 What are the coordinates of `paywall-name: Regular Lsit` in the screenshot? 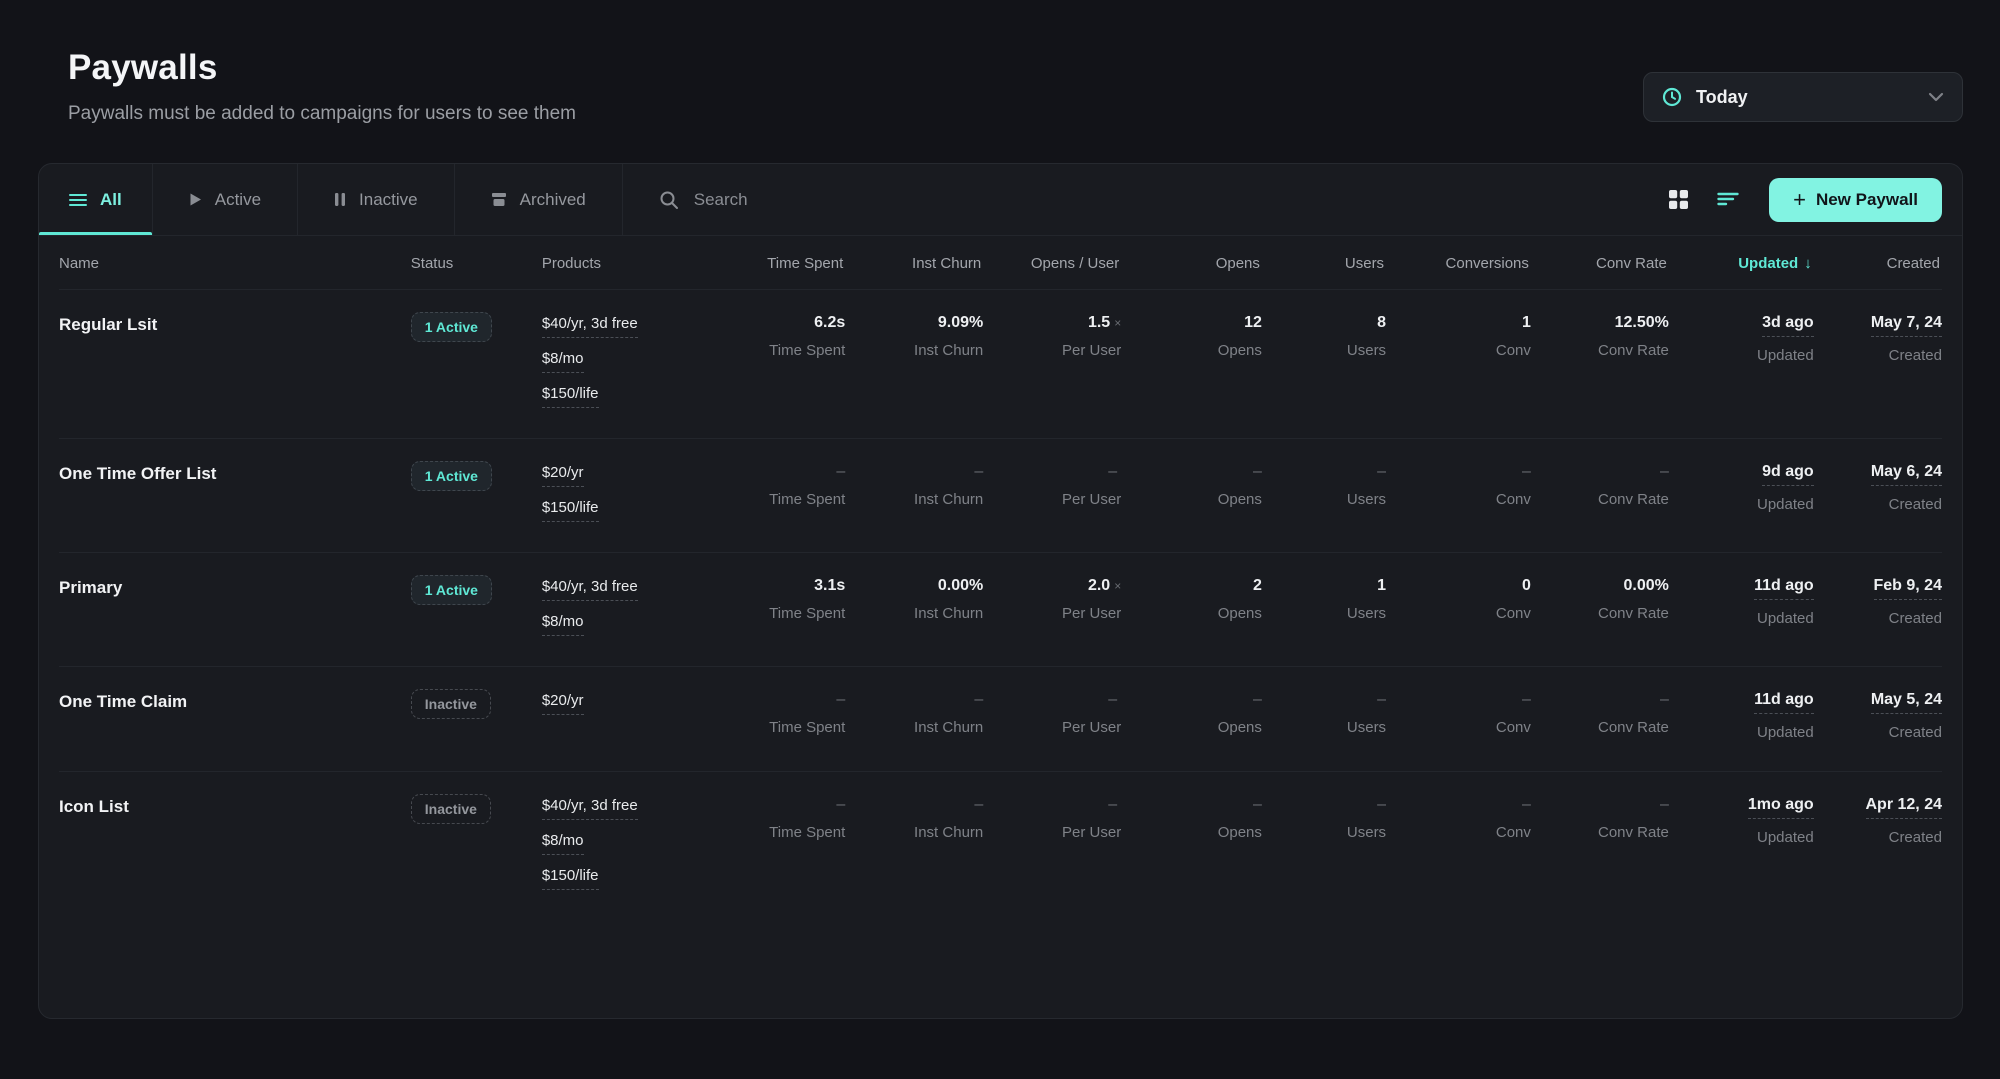 It's located at (108, 324).